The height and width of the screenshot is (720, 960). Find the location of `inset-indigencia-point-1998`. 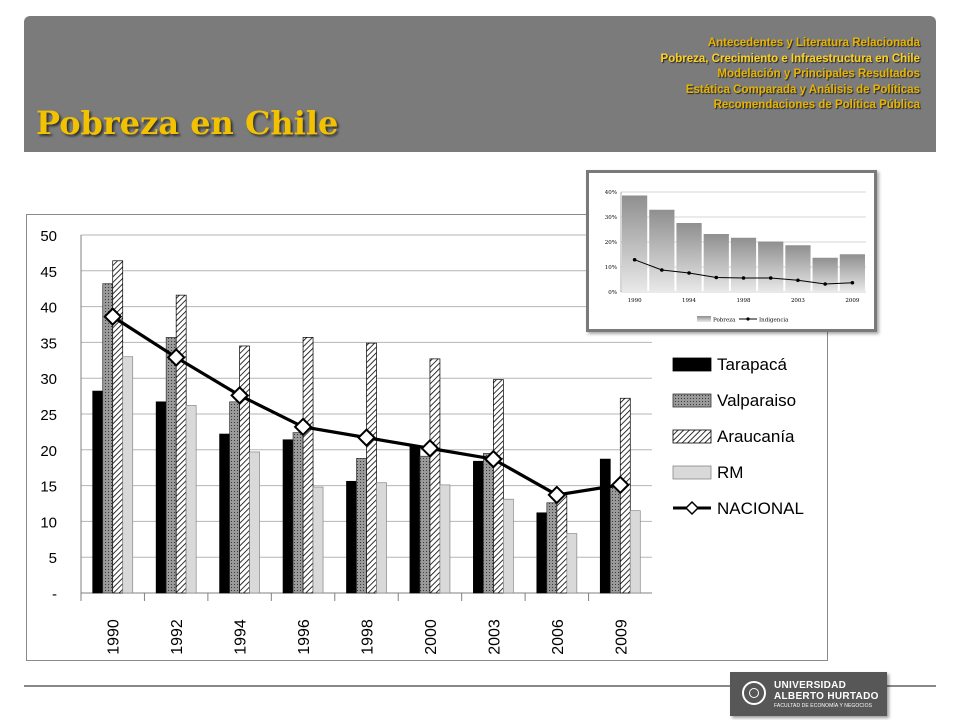

inset-indigencia-point-1998 is located at coordinates (743, 278).